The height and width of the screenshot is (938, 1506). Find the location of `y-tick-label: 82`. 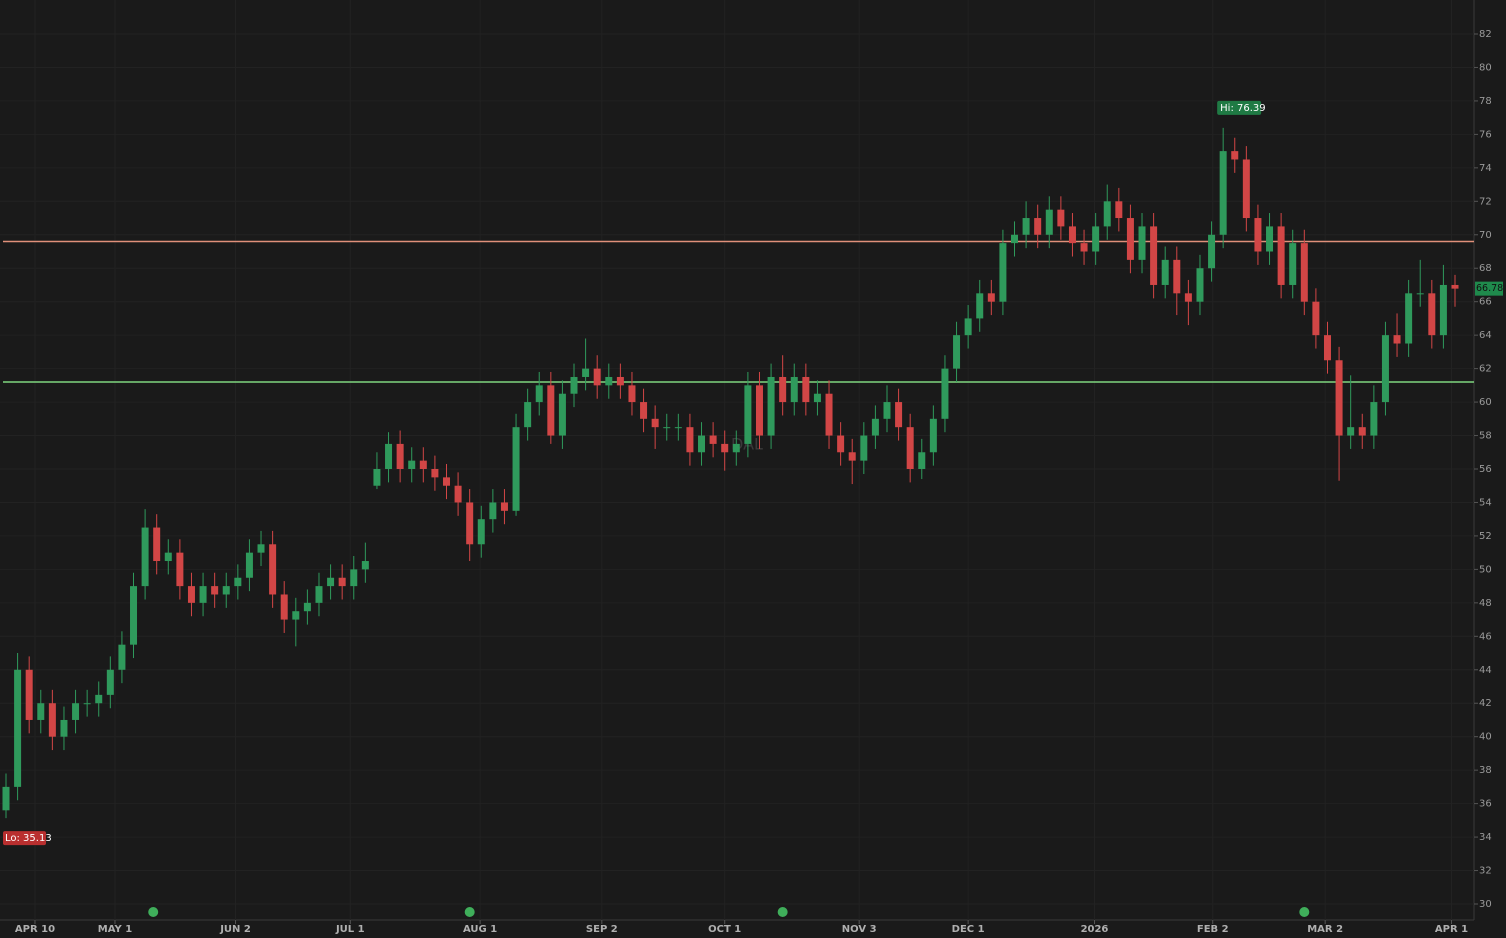

y-tick-label: 82 is located at coordinates (1485, 34).